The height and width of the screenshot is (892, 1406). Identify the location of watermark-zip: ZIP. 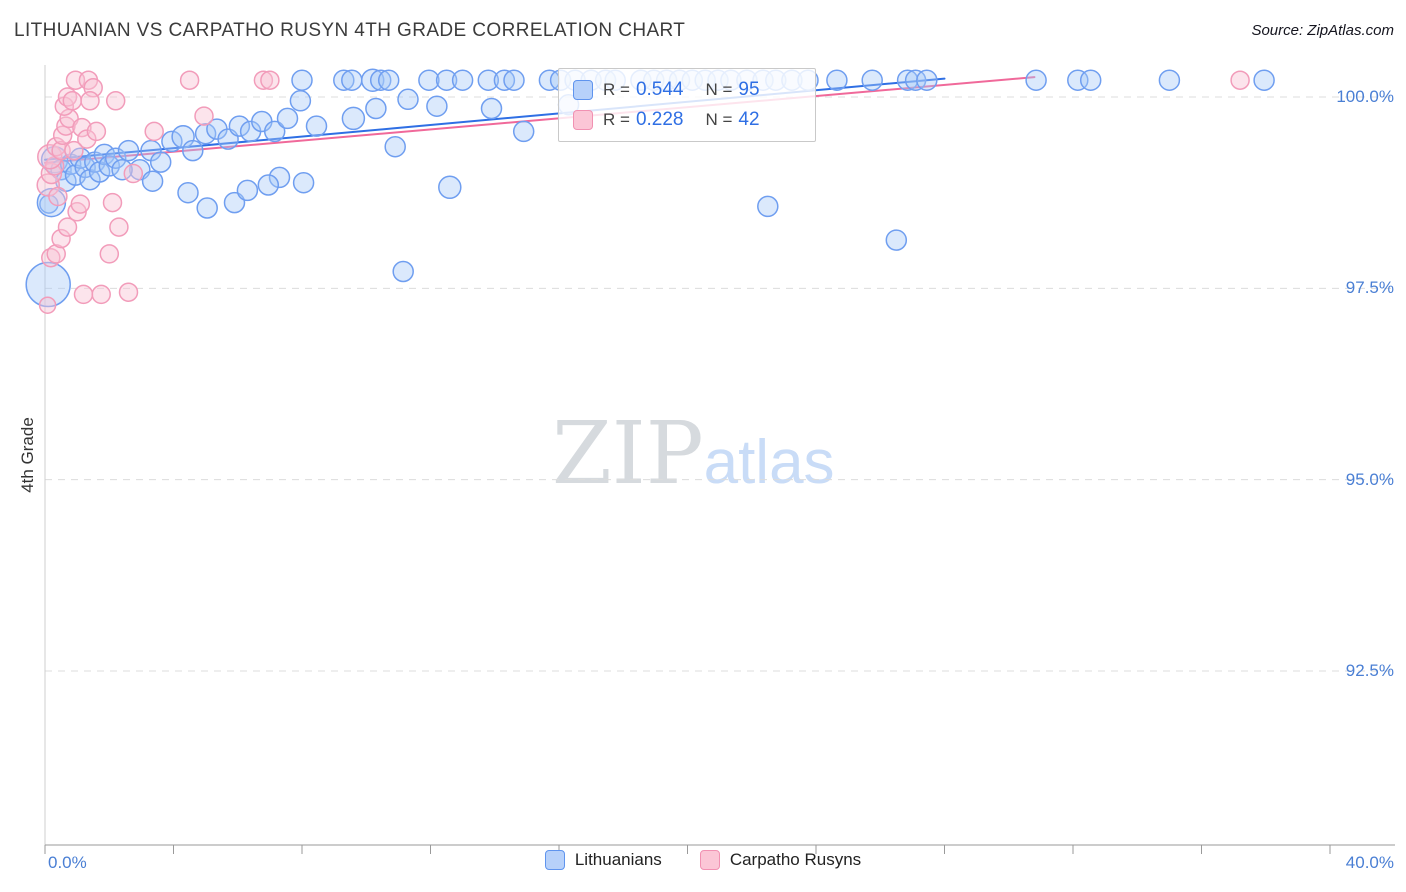
(628, 454).